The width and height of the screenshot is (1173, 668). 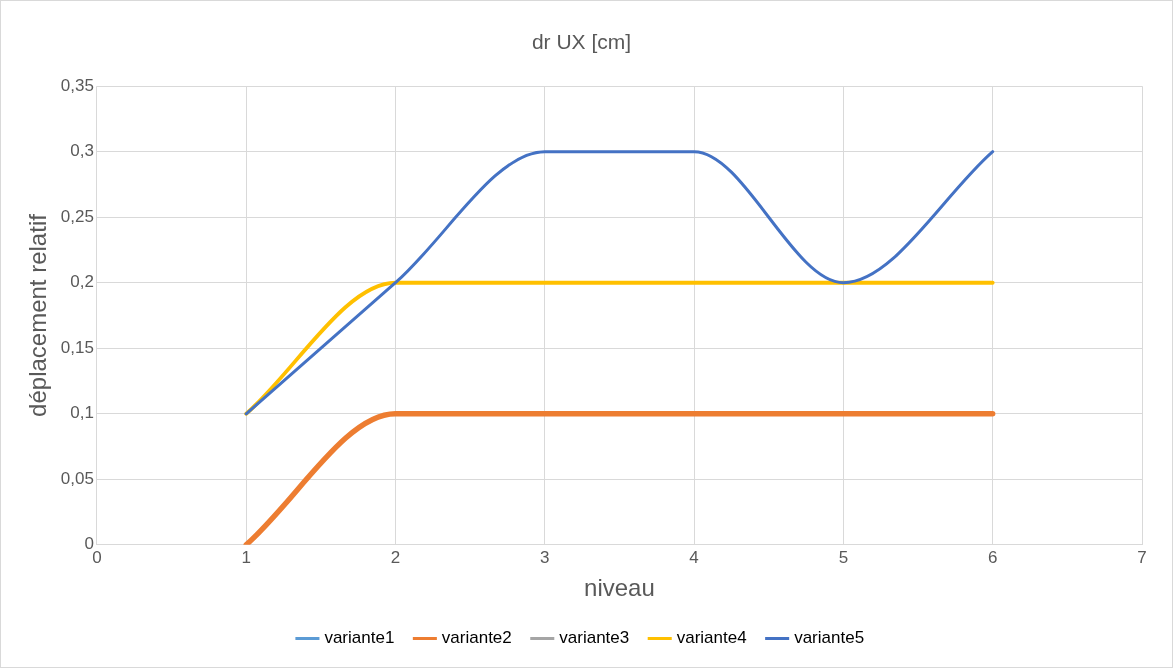 I want to click on x-tick-label: 3, so click(x=545, y=557).